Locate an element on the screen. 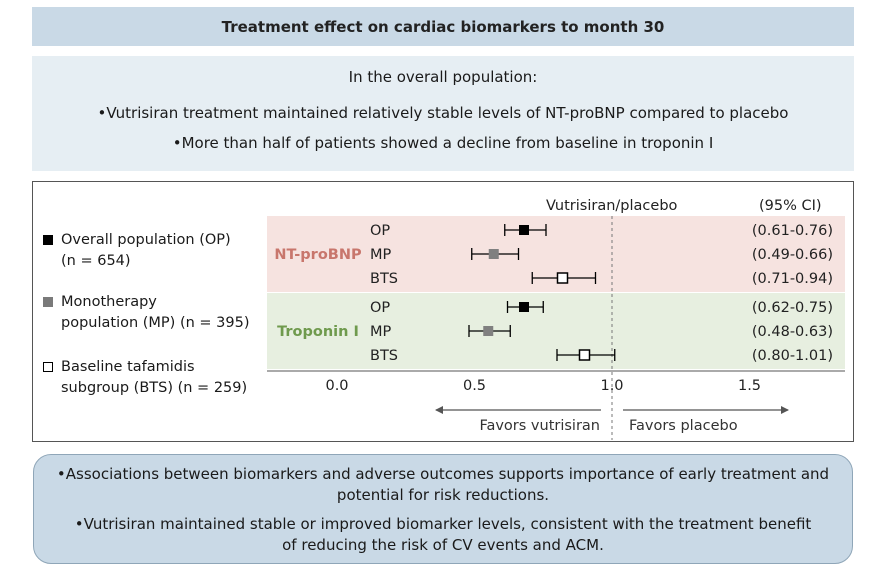 This screenshot has height=568, width=878. column-header: Vutrisiran/placebo is located at coordinates (612, 206).